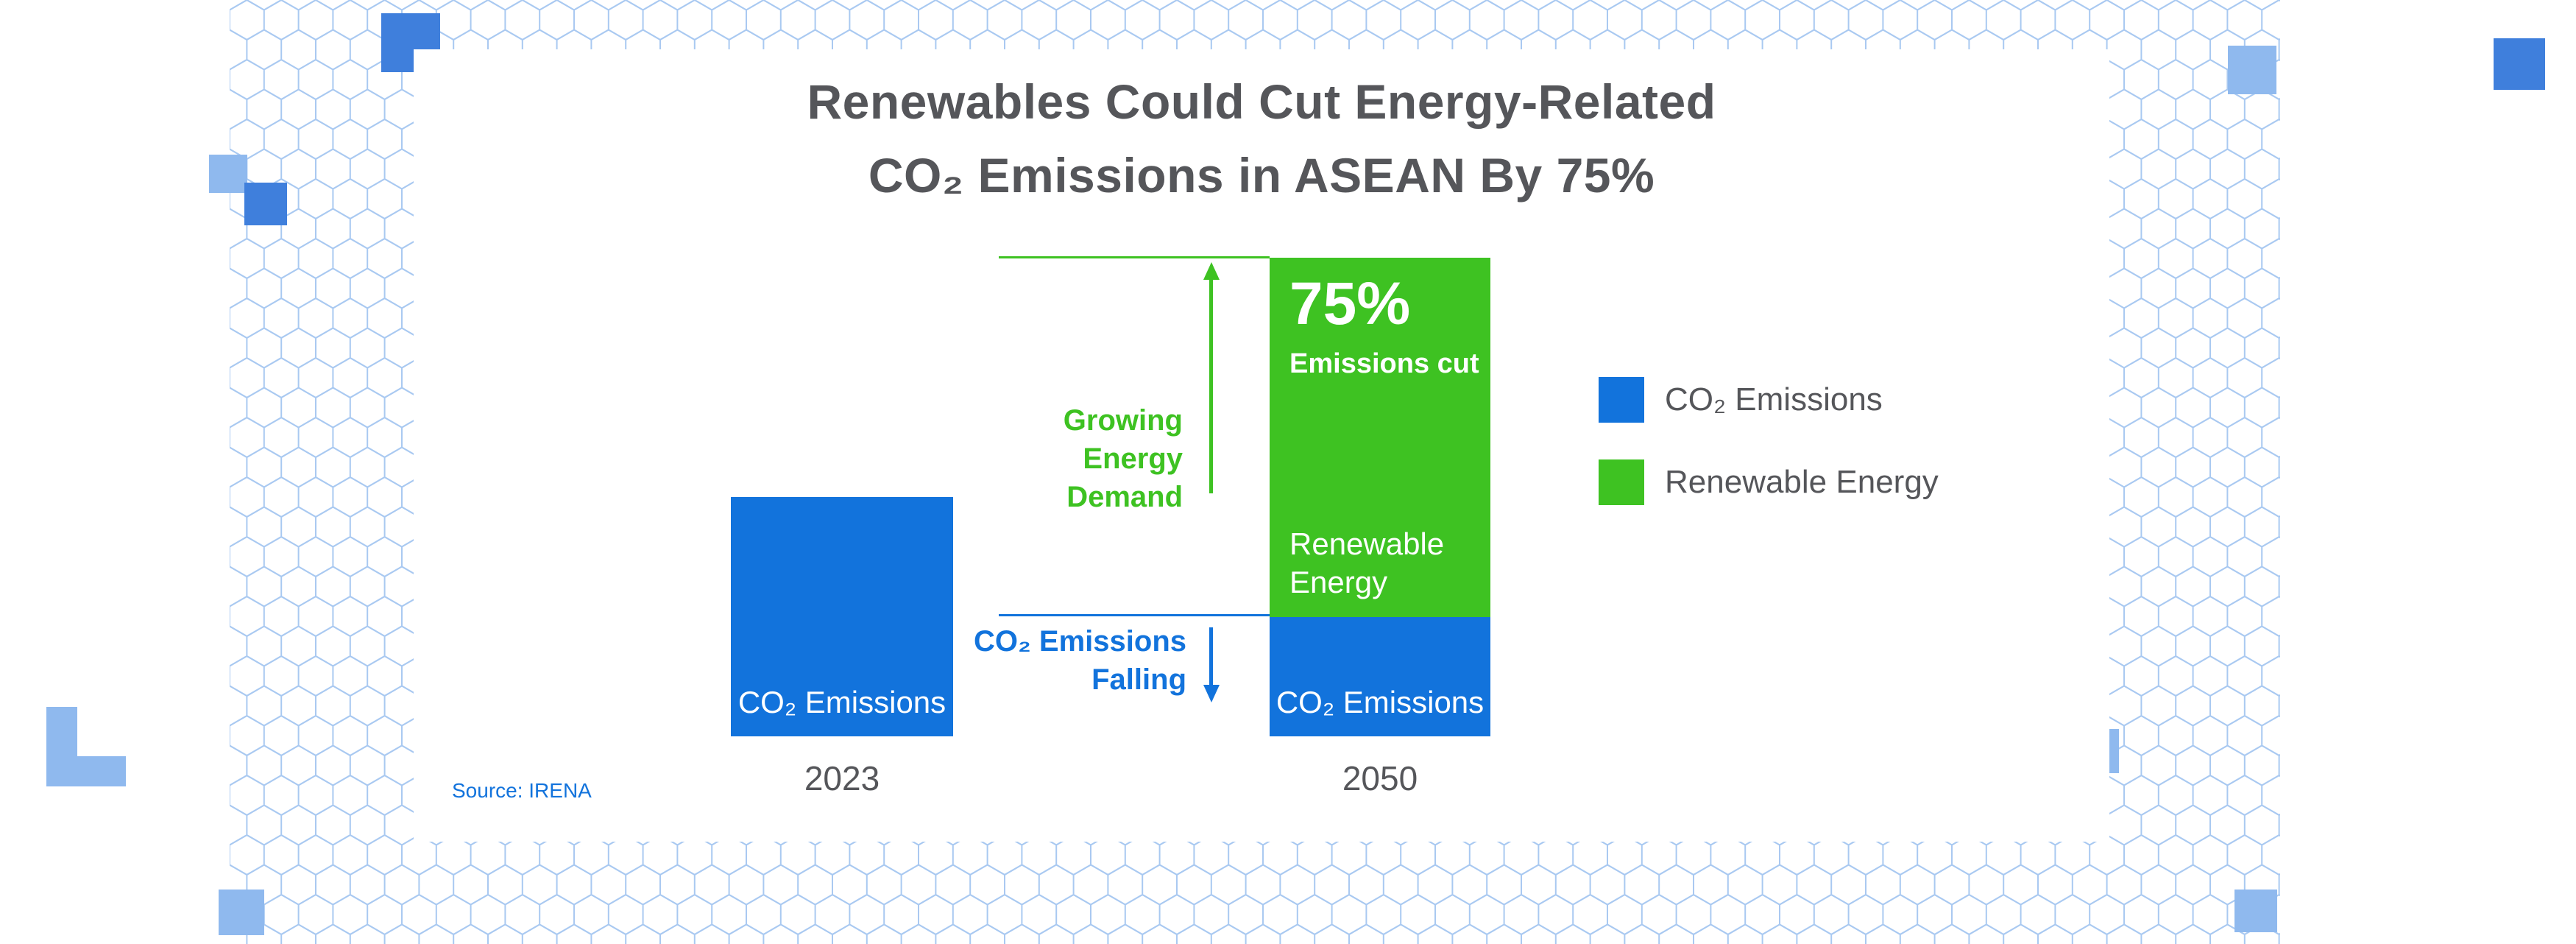 The height and width of the screenshot is (944, 2576). I want to click on growing-energy-demand-callout: Growing Energy Demand, so click(1123, 458).